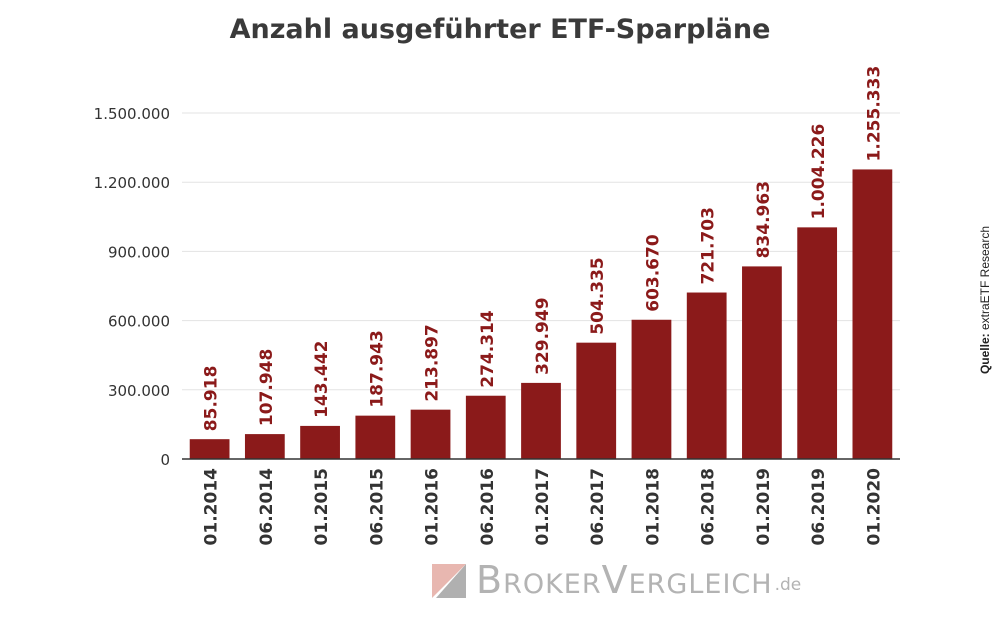 This screenshot has width=1000, height=617. I want to click on x-tick-label: 06.2014, so click(267, 507).